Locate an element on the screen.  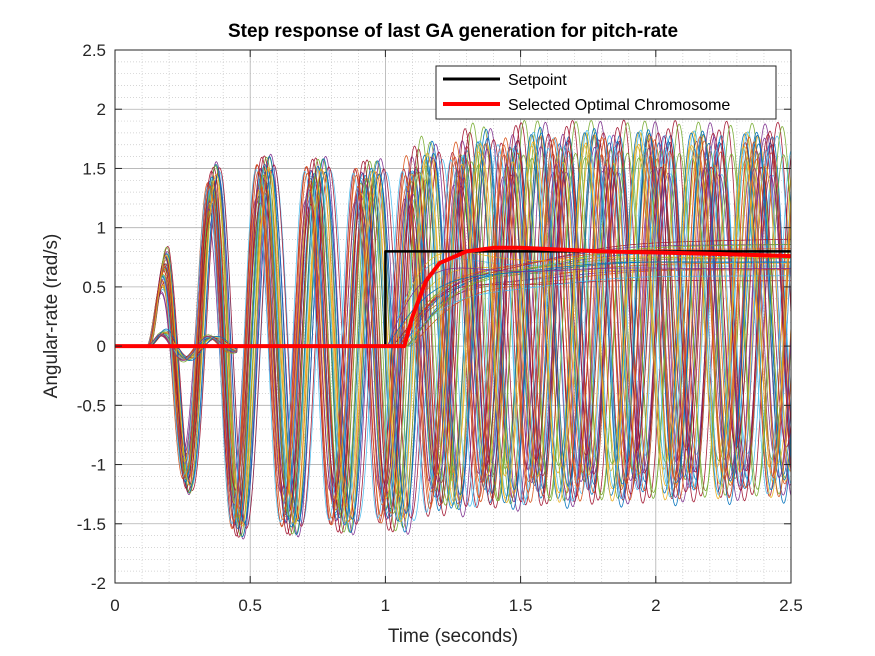
named-series is located at coordinates (453, 297).